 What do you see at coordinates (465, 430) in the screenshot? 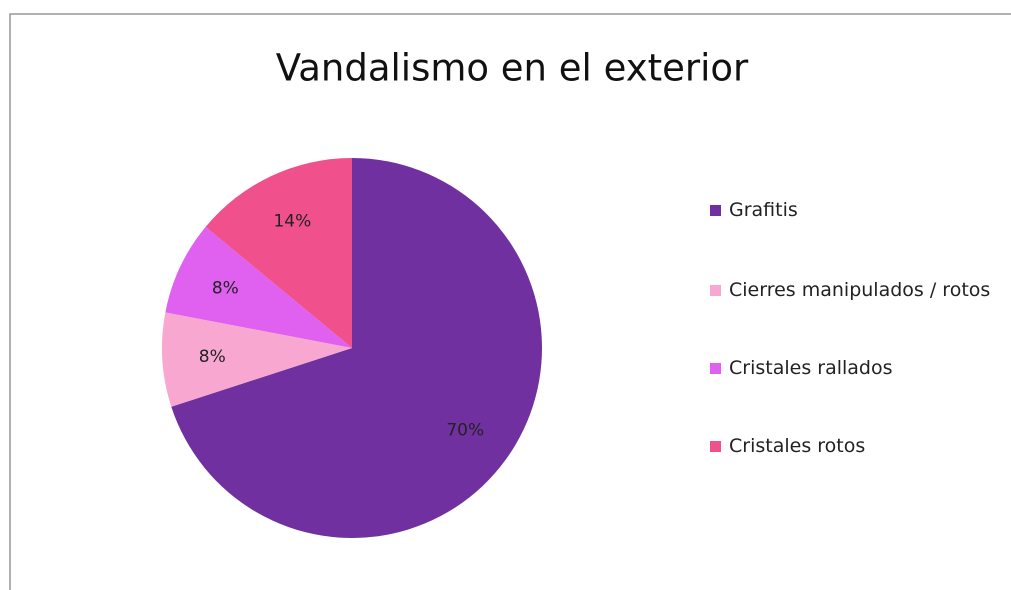
I see `data-label: 70%` at bounding box center [465, 430].